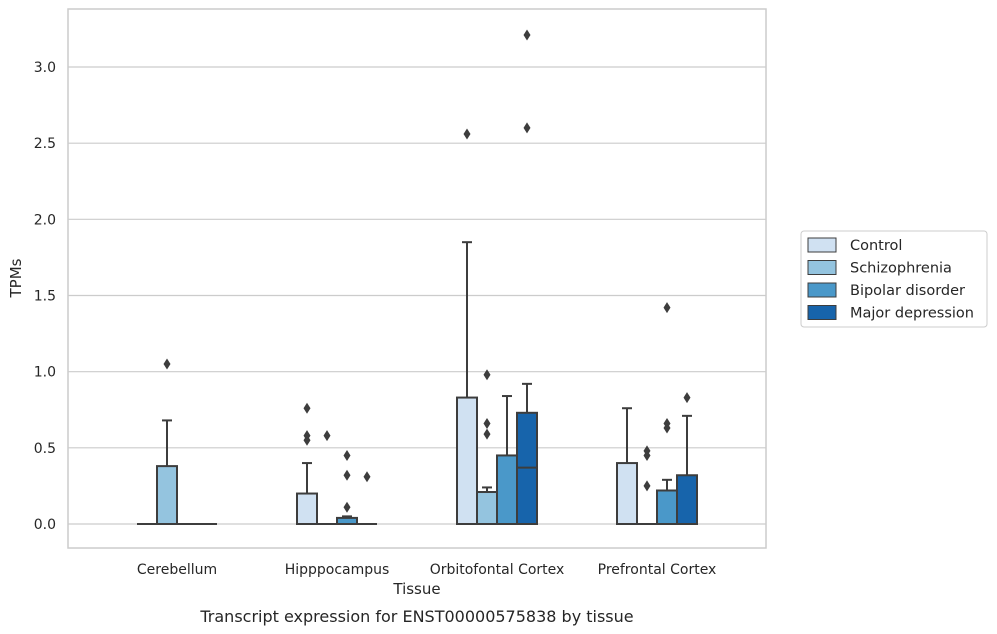 This screenshot has width=997, height=634. Describe the element at coordinates (45, 525) in the screenshot. I see `y-tick-label: 0.0` at that location.